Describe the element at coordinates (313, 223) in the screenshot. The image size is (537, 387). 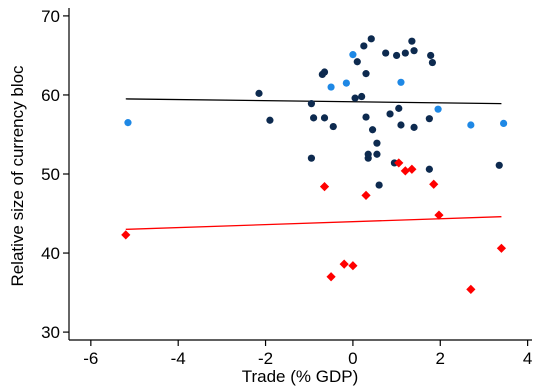
I see `fit-line` at that location.